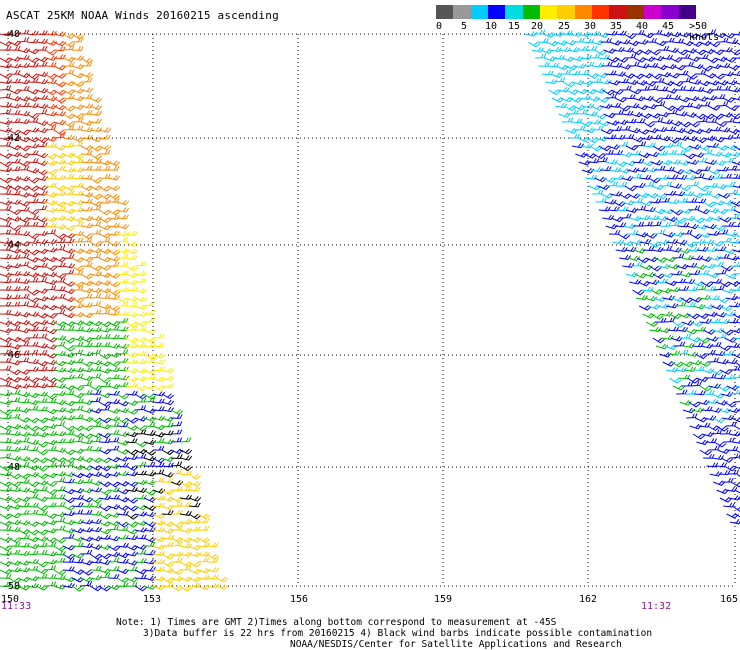 The height and width of the screenshot is (650, 740). What do you see at coordinates (445, 12) in the screenshot?
I see `colorbar-swatch` at bounding box center [445, 12].